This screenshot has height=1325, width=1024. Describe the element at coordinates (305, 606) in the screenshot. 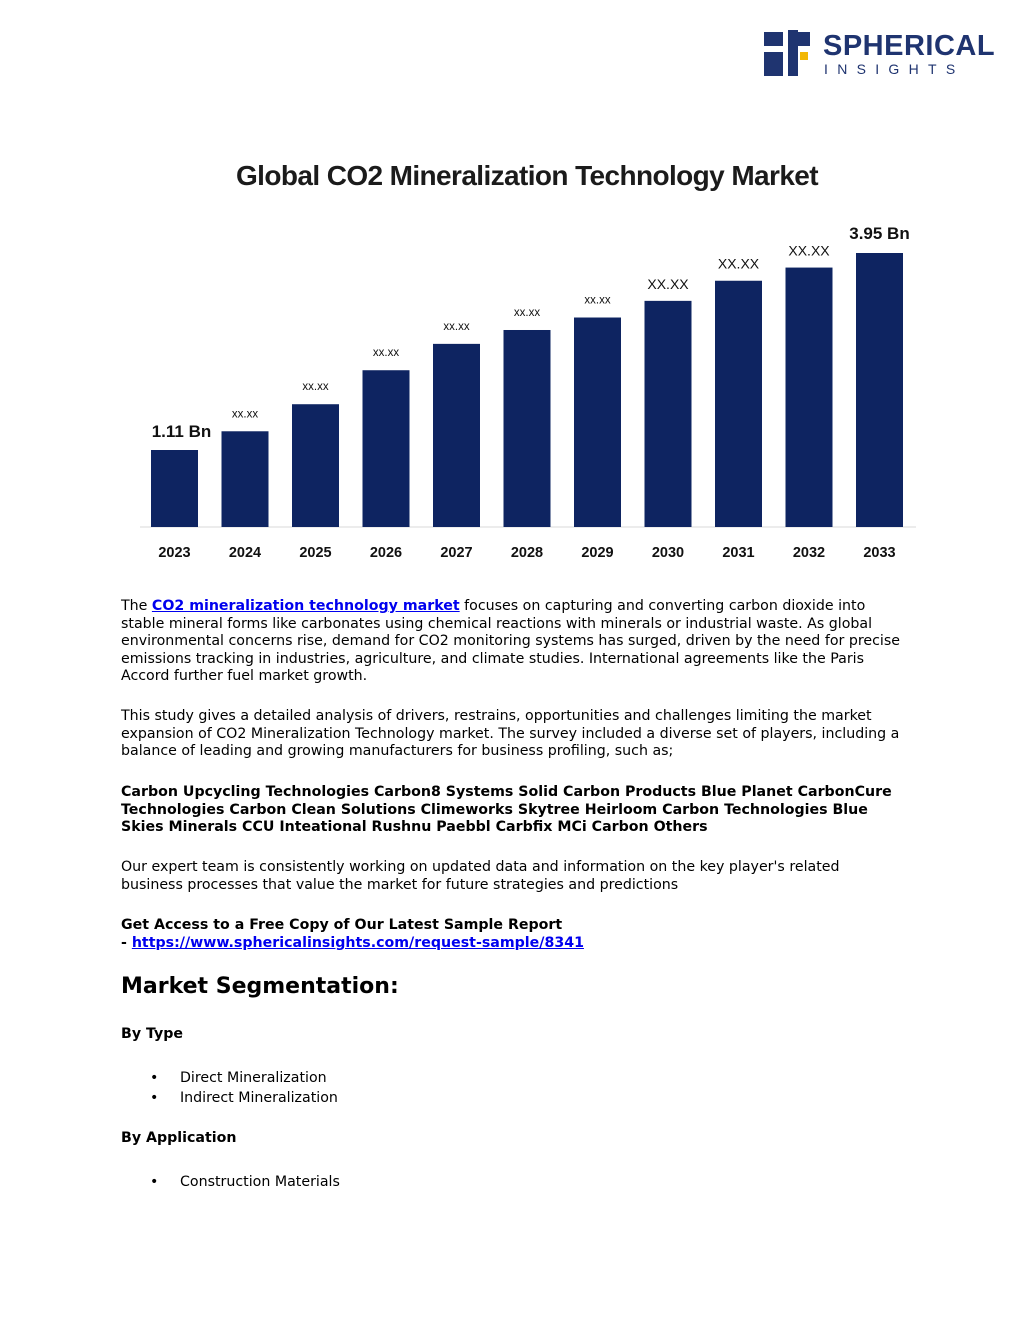

I see `market-link: CO2 mineralization technology market` at that location.